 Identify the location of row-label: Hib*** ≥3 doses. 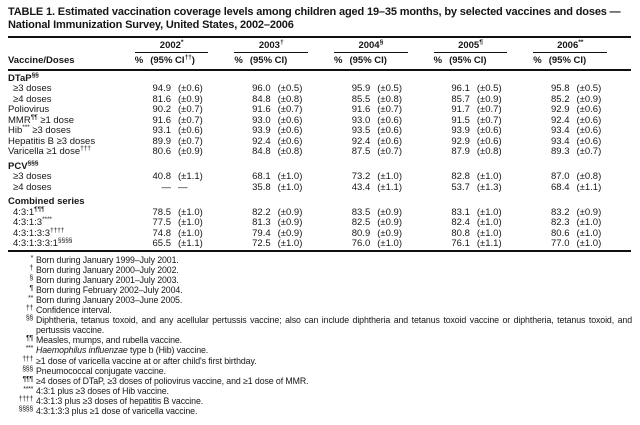
(39, 130).